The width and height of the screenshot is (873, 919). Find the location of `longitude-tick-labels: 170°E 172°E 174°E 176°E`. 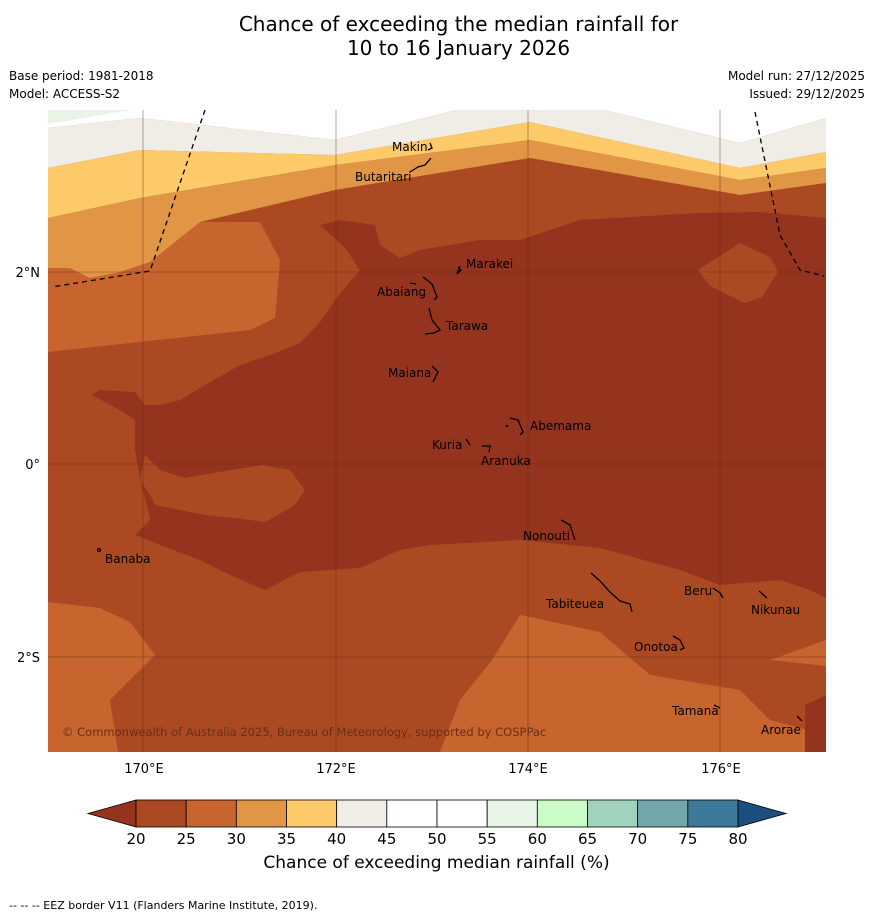

longitude-tick-labels: 170°E 172°E 174°E 176°E is located at coordinates (432, 769).